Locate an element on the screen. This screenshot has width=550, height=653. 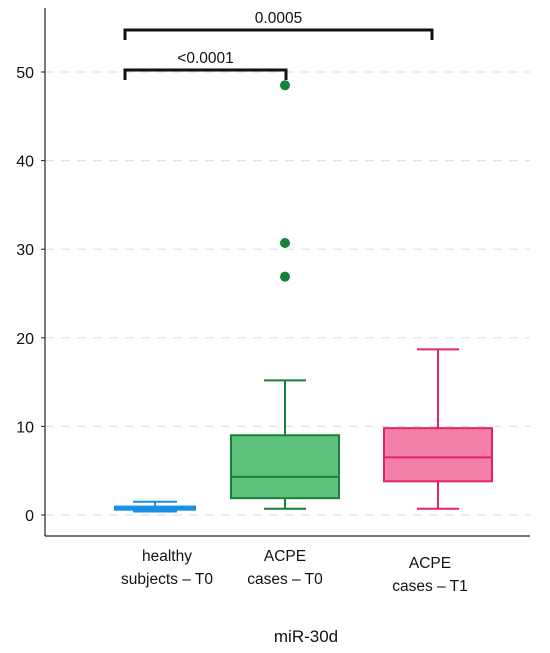
category-label-line: subjects – T0 is located at coordinates (167, 579).